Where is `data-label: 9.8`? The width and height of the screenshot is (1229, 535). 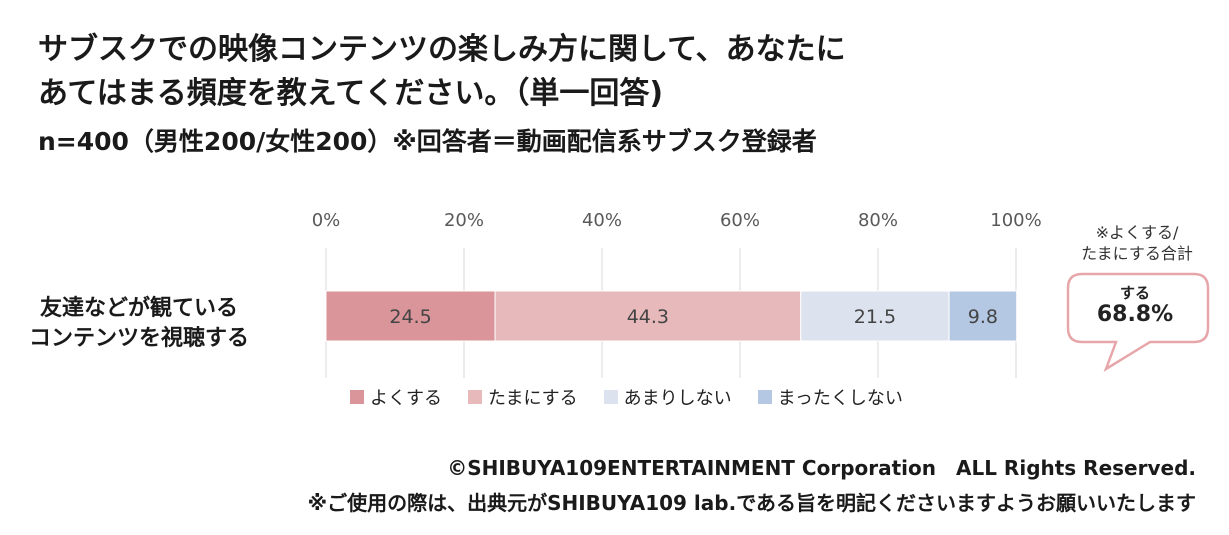 data-label: 9.8 is located at coordinates (983, 317).